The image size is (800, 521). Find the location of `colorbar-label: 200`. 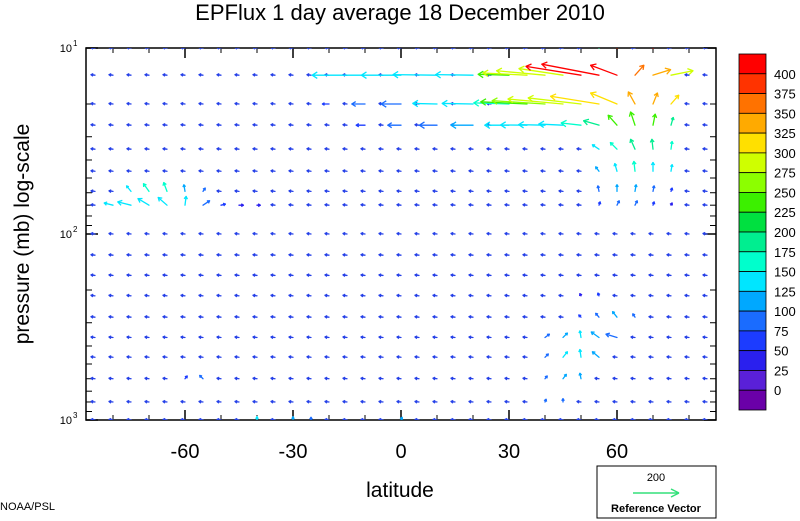

colorbar-label: 200 is located at coordinates (785, 232).